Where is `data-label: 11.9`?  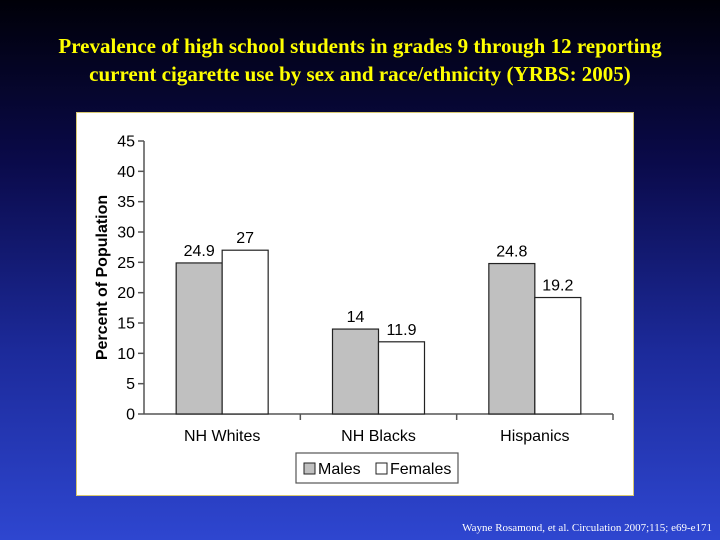 data-label: 11.9 is located at coordinates (402, 330).